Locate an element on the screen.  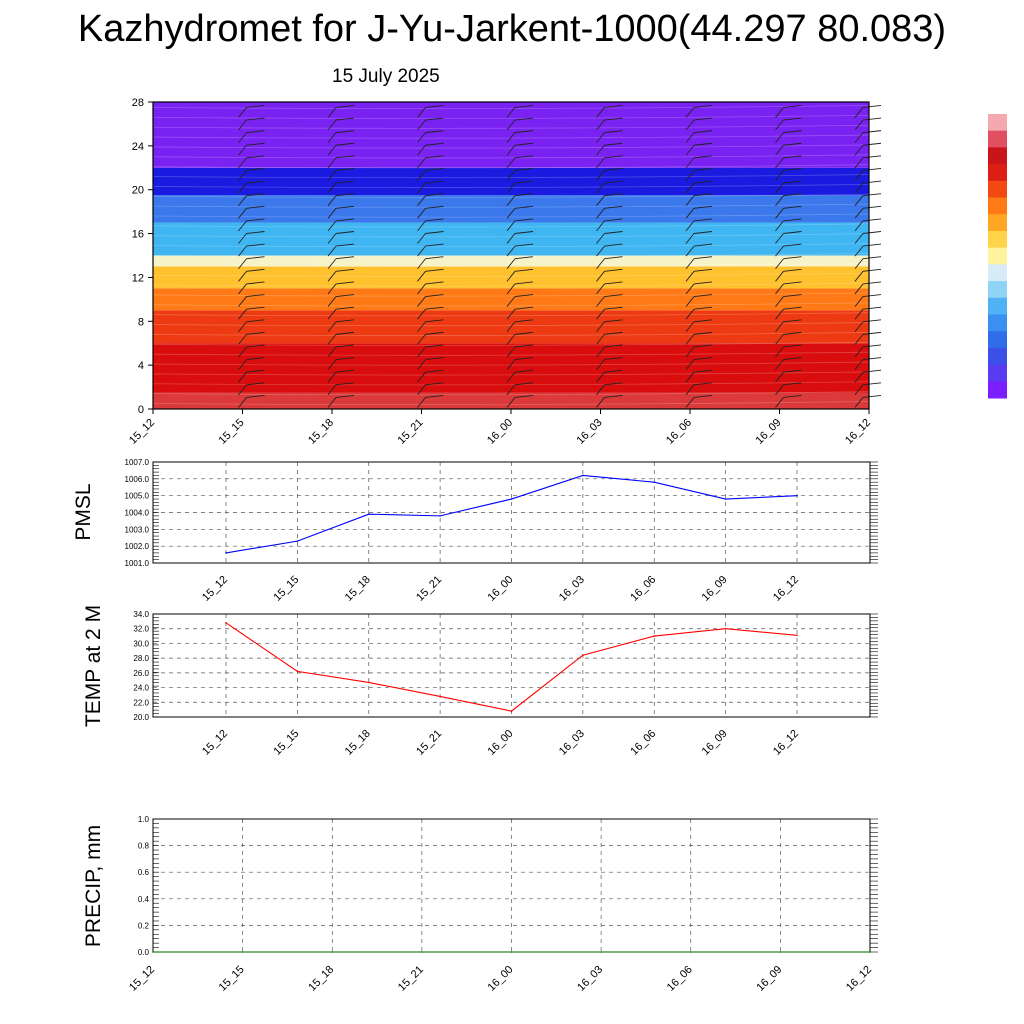
y-tick-label: 30.0 is located at coordinates (141, 643).